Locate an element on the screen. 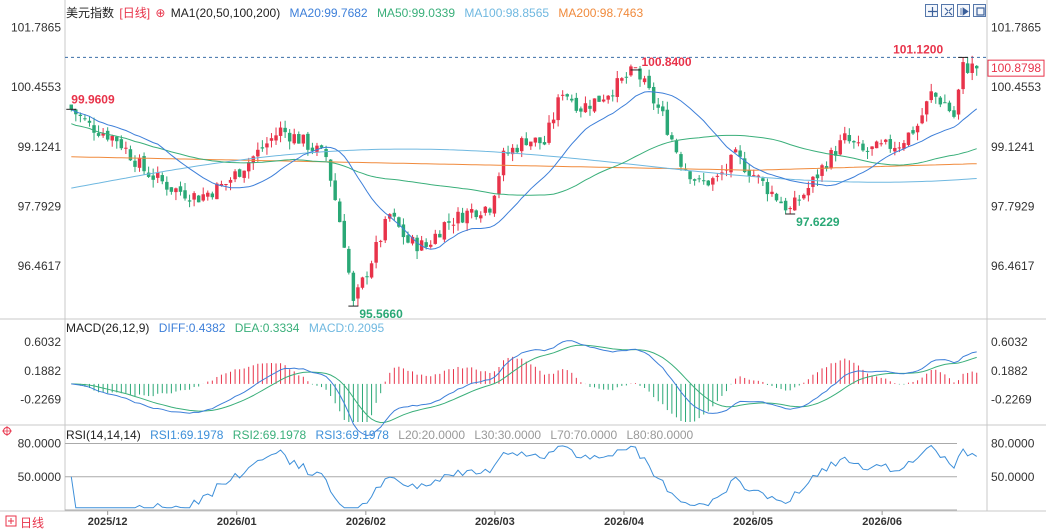  ma200-line is located at coordinates (524, 163).